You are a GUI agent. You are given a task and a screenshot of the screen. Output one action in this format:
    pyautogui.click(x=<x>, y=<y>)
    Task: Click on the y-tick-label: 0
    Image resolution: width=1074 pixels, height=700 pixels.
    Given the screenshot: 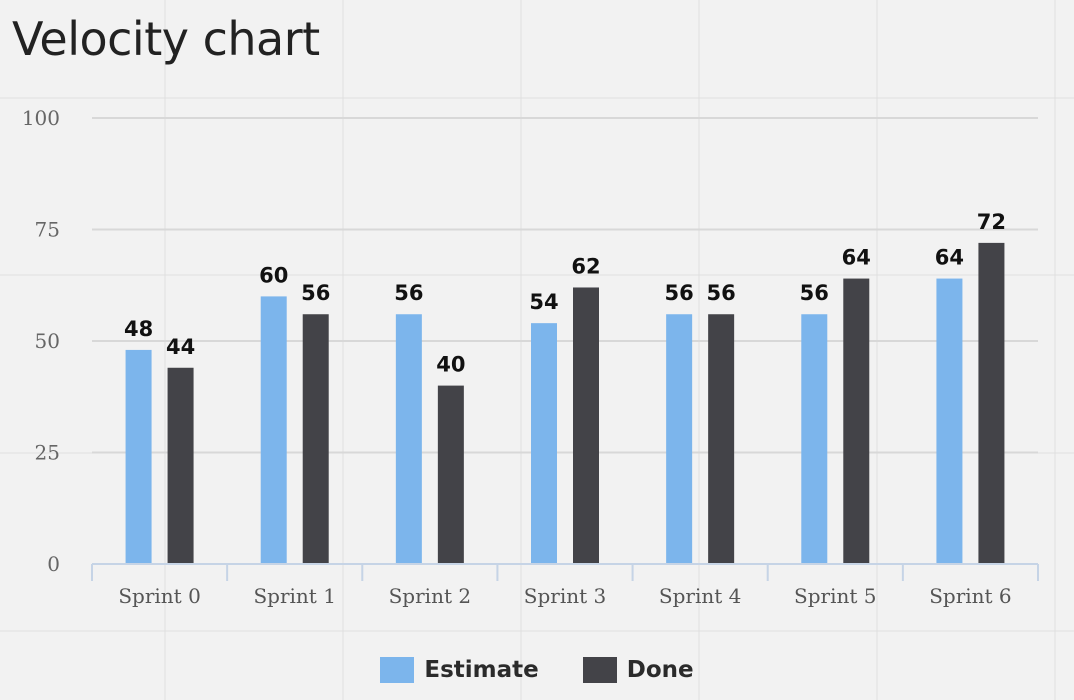 What is the action you would take?
    pyautogui.click(x=53, y=564)
    